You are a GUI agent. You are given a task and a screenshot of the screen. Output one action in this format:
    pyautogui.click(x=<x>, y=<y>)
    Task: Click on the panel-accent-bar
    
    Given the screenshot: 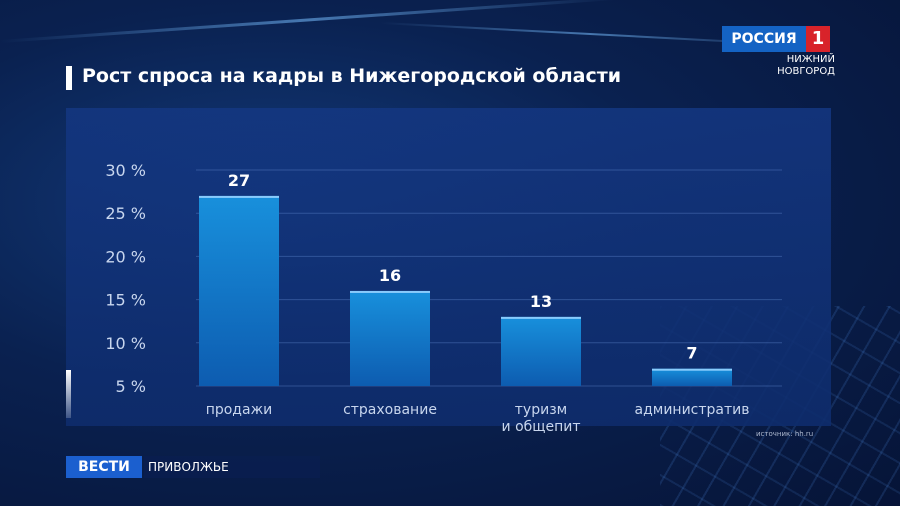 What is the action you would take?
    pyautogui.click(x=68, y=394)
    